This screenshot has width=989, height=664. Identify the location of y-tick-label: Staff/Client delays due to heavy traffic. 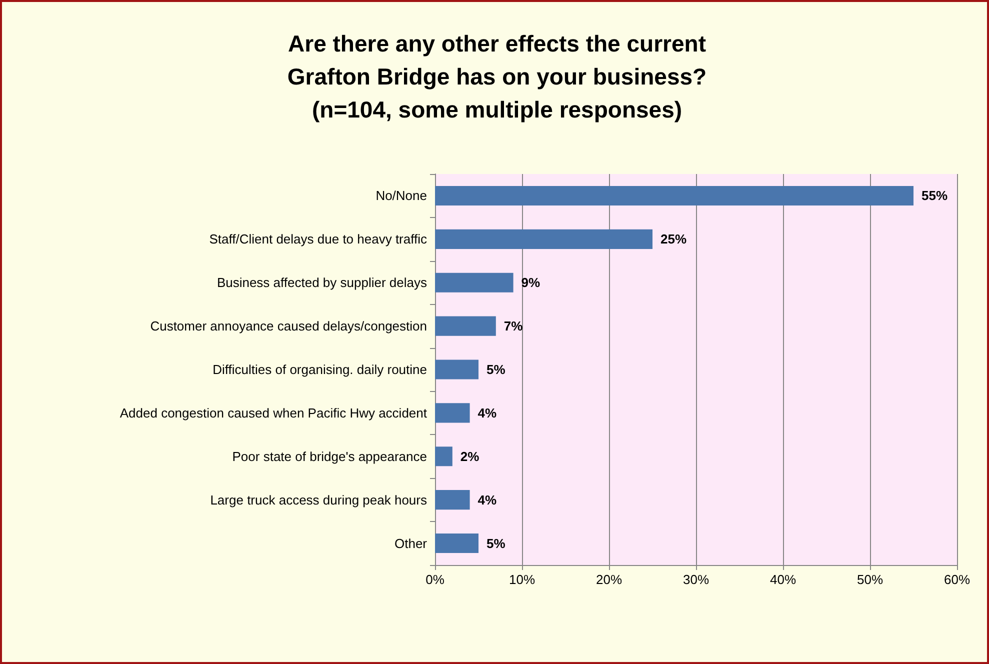
(318, 239).